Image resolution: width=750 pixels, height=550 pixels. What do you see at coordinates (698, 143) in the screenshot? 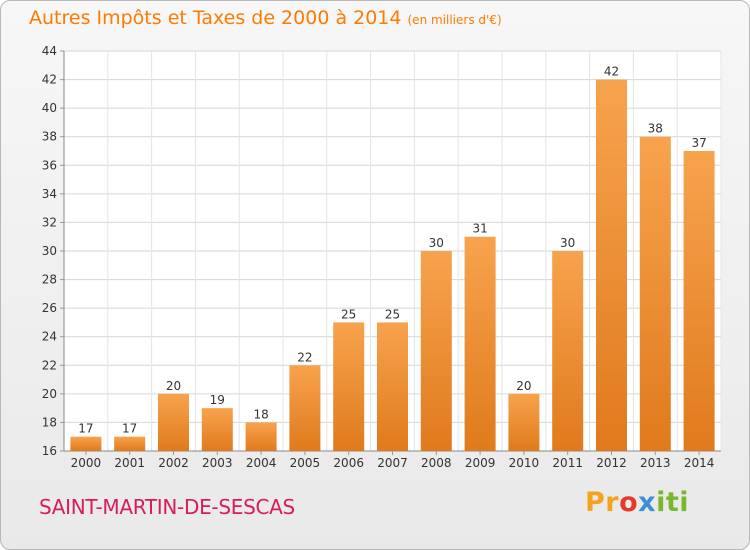
I see `bar-value-label: 37` at bounding box center [698, 143].